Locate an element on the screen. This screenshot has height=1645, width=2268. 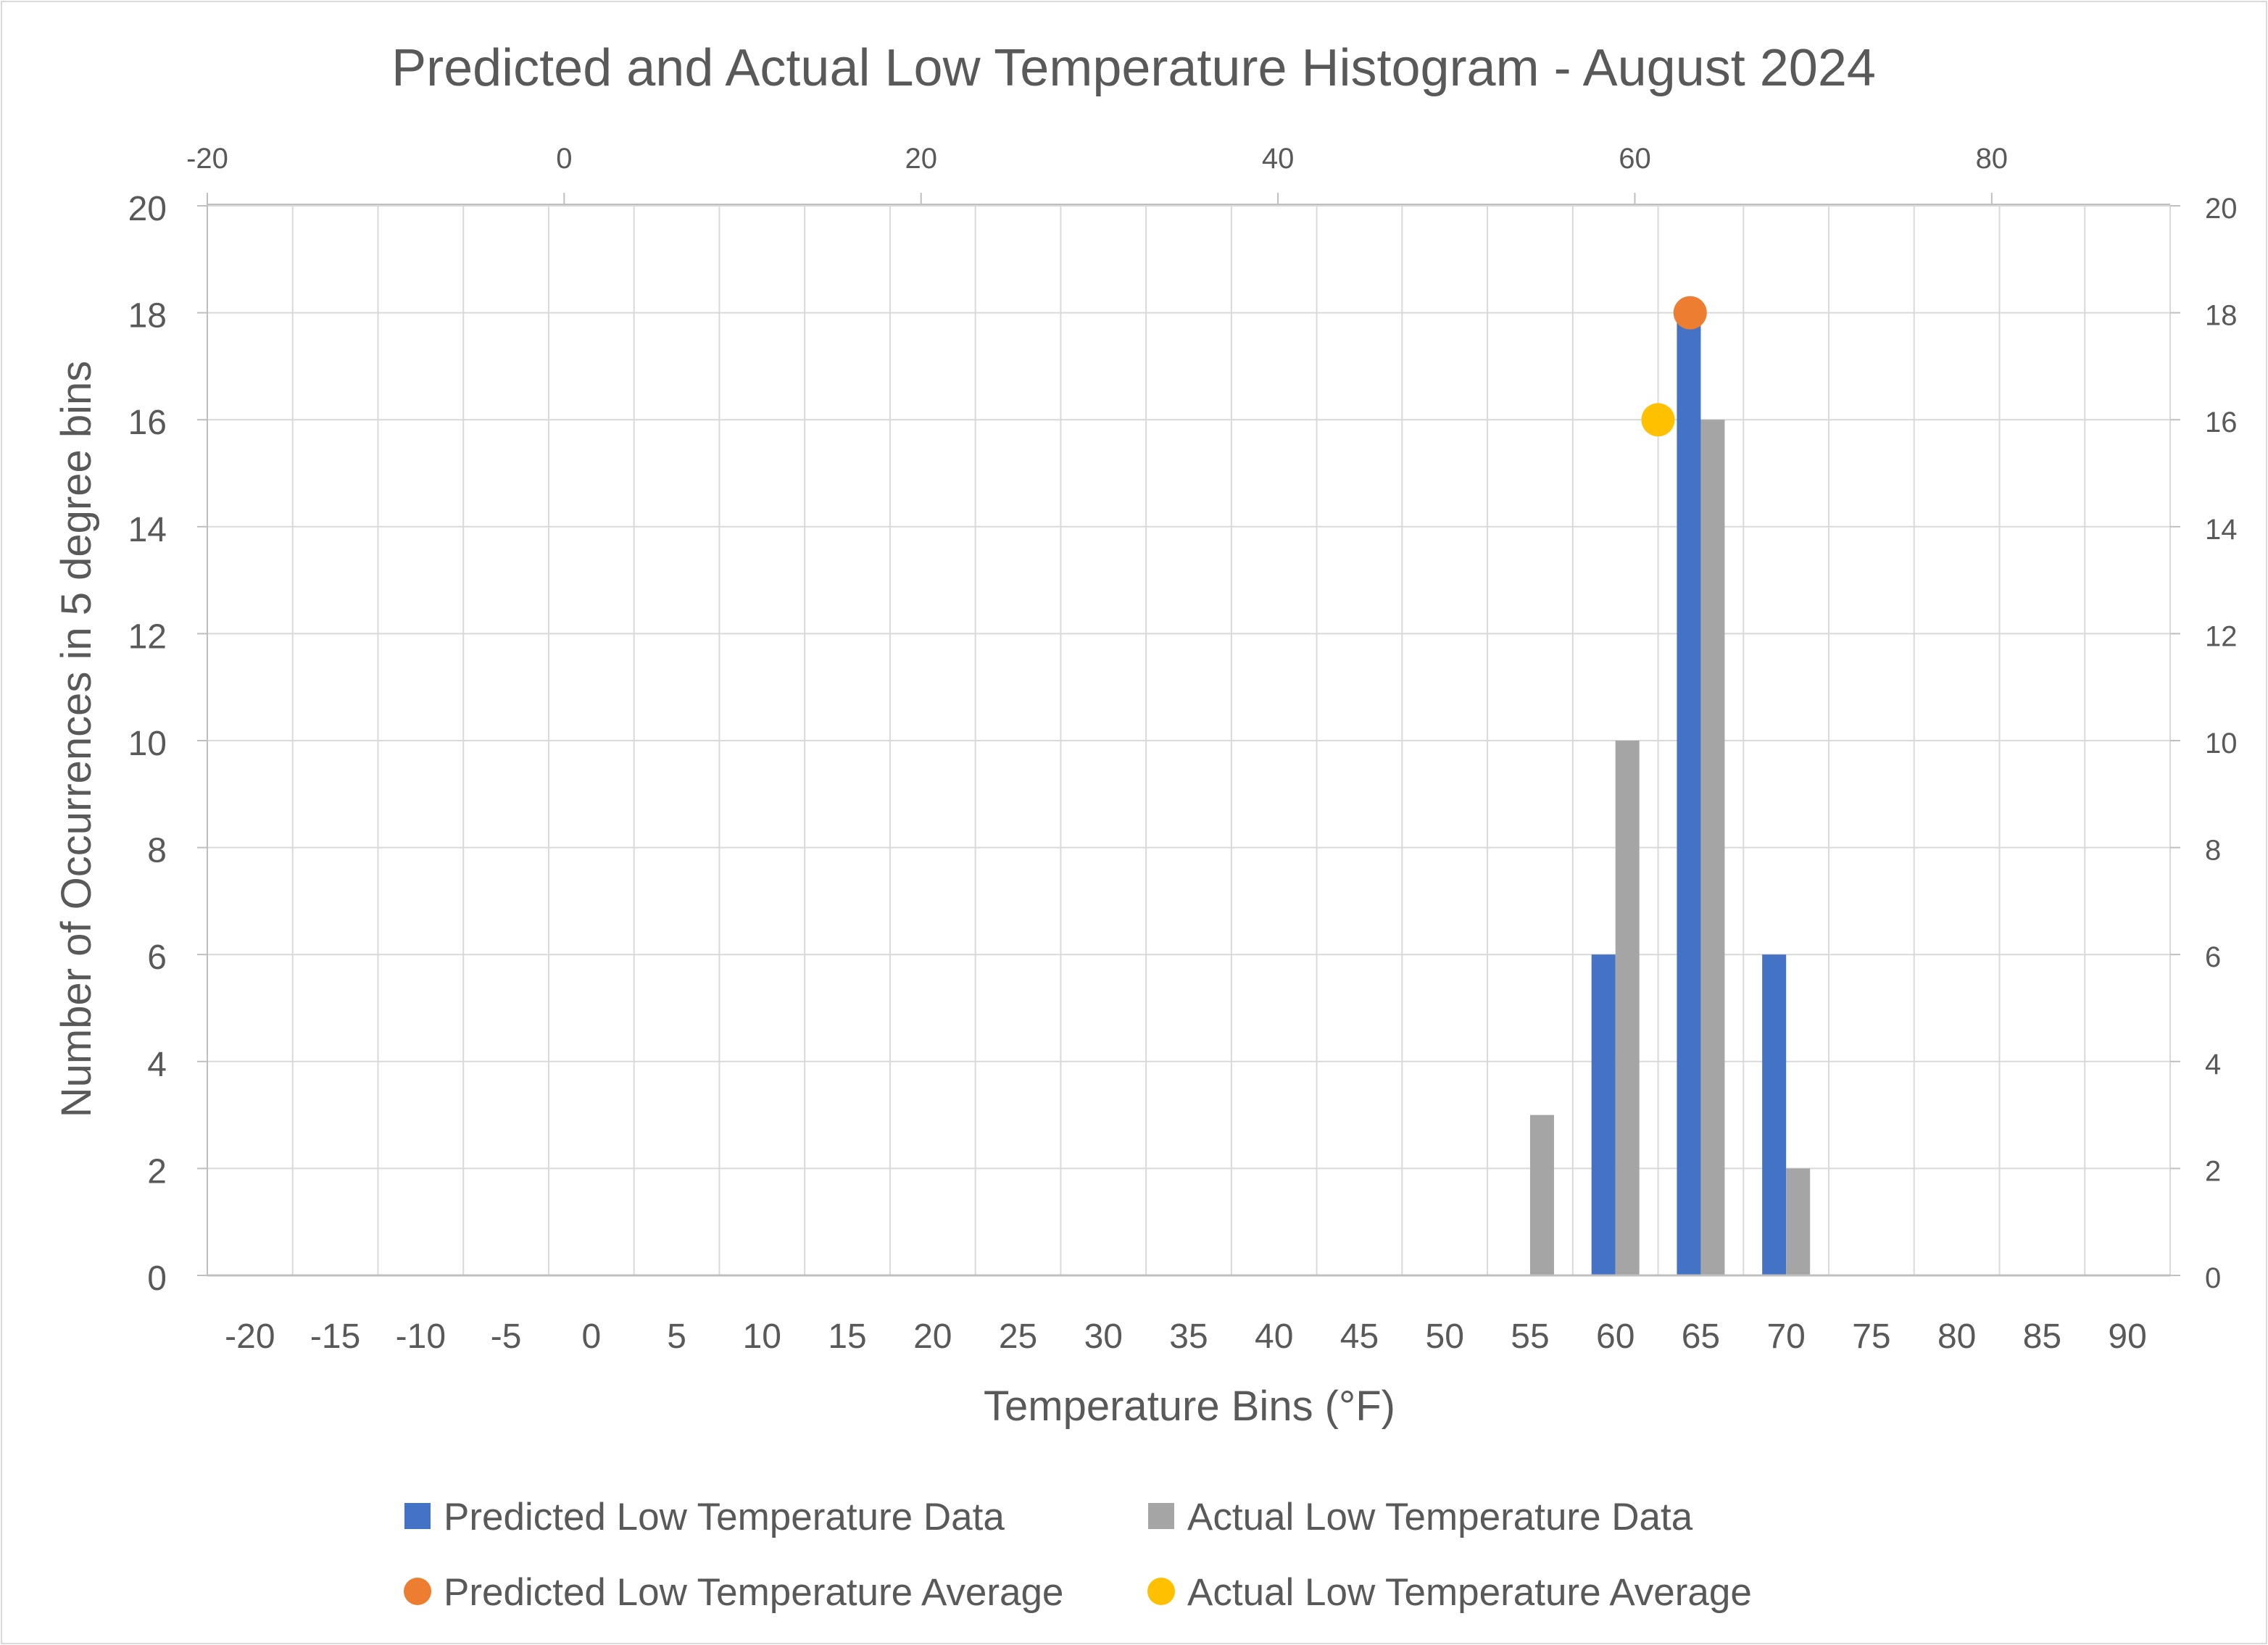
y2-tick-label: 6 is located at coordinates (2213, 957).